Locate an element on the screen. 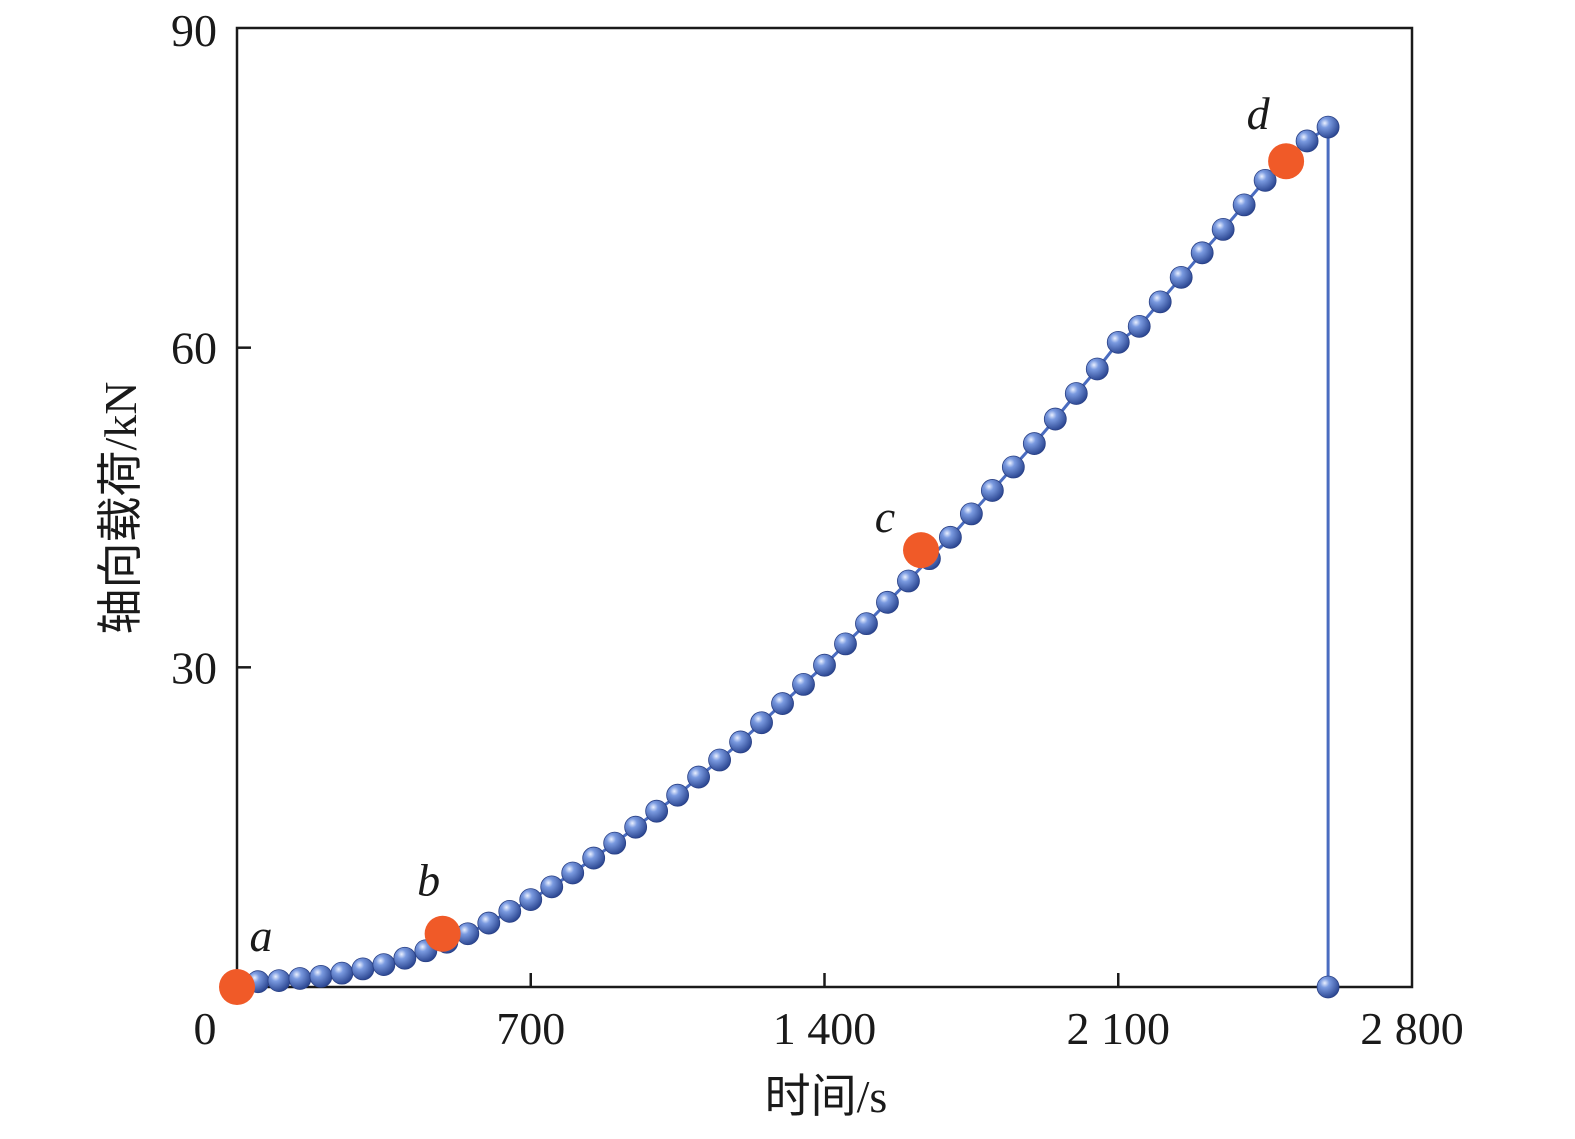  x-tick-label: 0 is located at coordinates (205, 1028).